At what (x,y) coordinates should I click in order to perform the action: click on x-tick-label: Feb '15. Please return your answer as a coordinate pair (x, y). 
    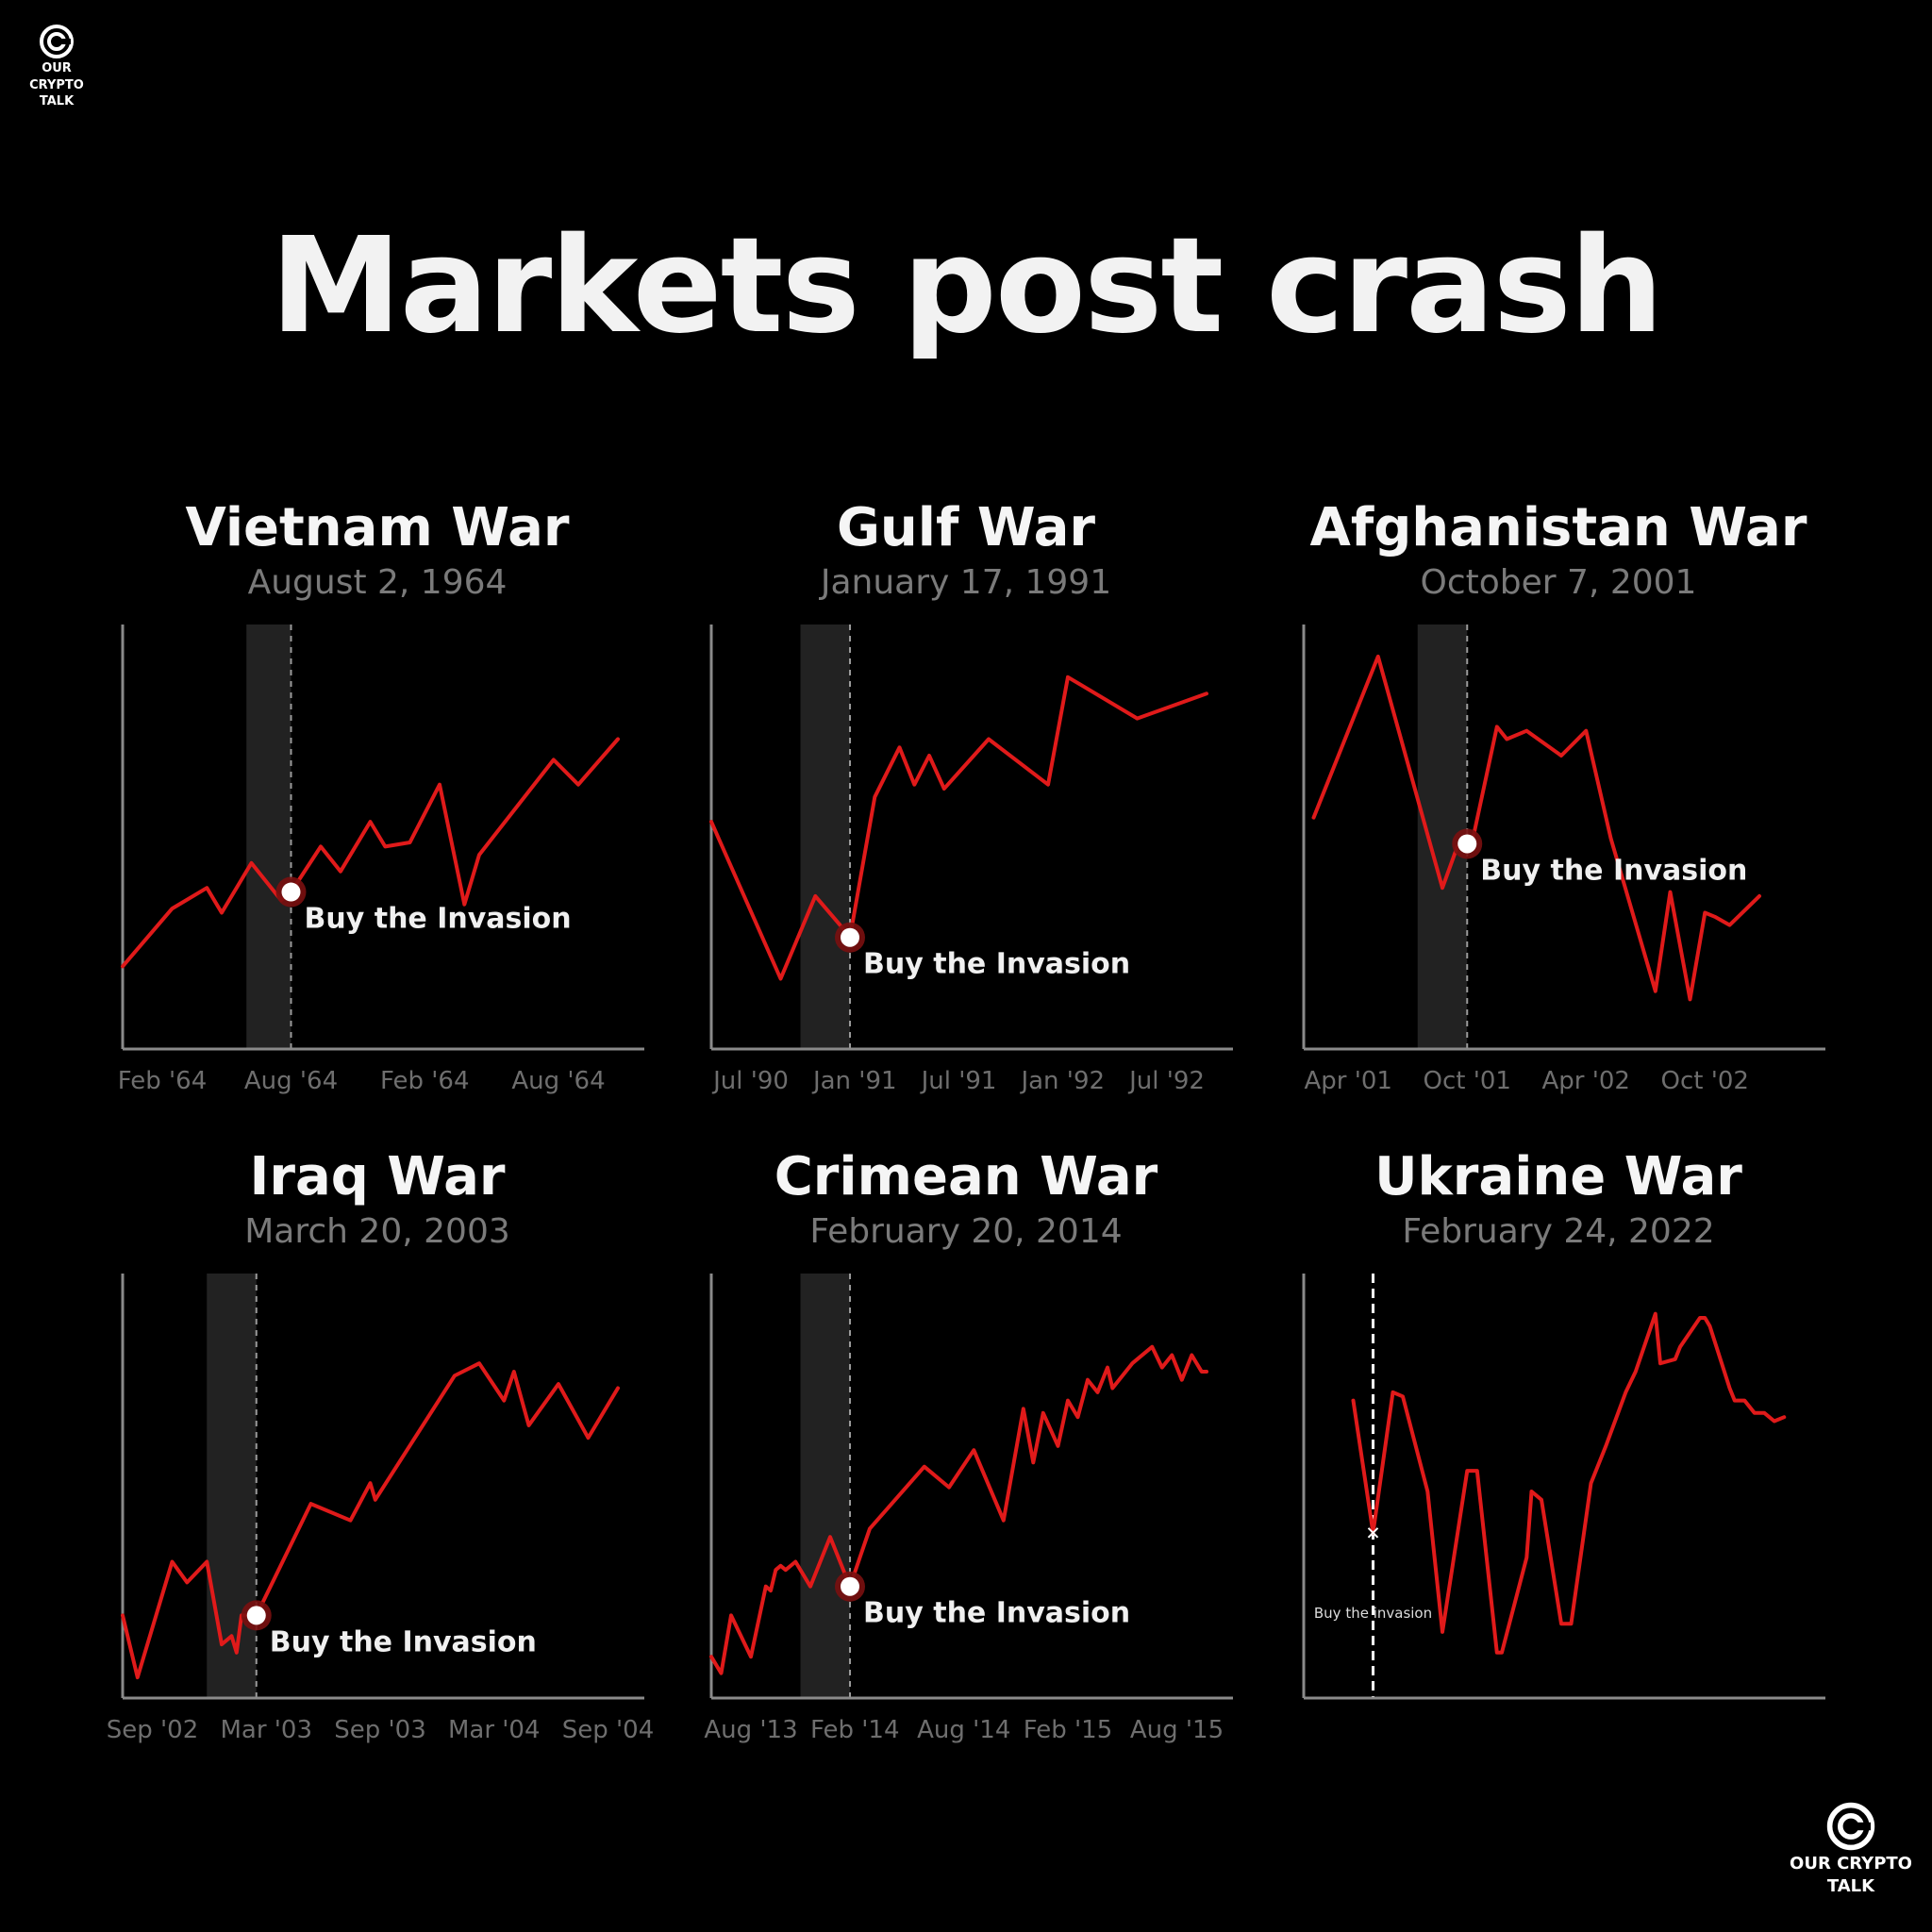
    Looking at the image, I should click on (1069, 1730).